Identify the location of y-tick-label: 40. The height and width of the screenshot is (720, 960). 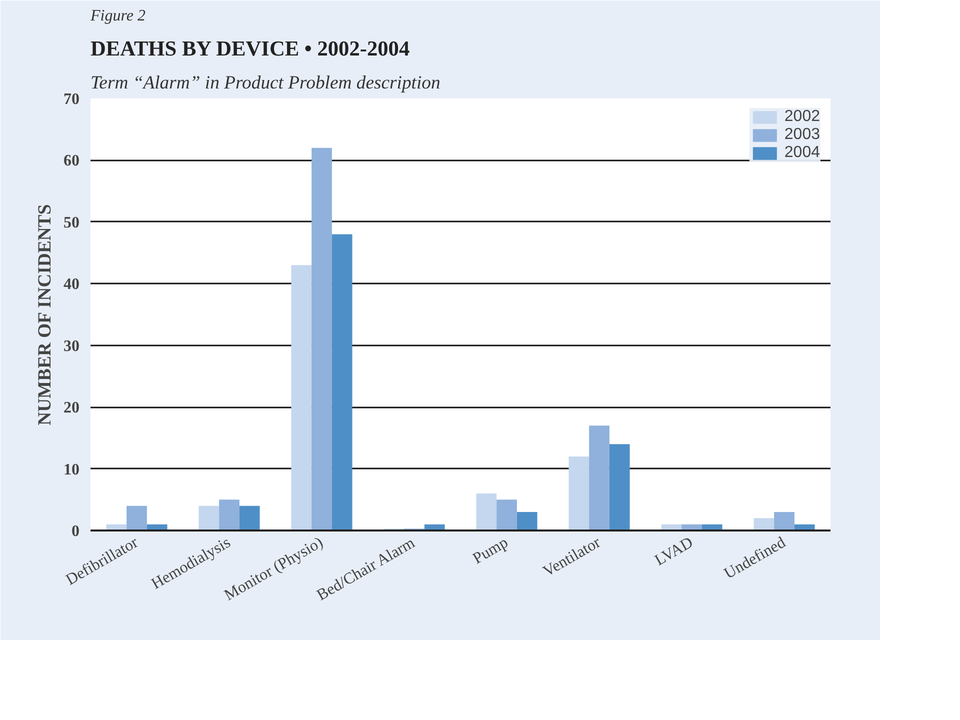
(72, 285).